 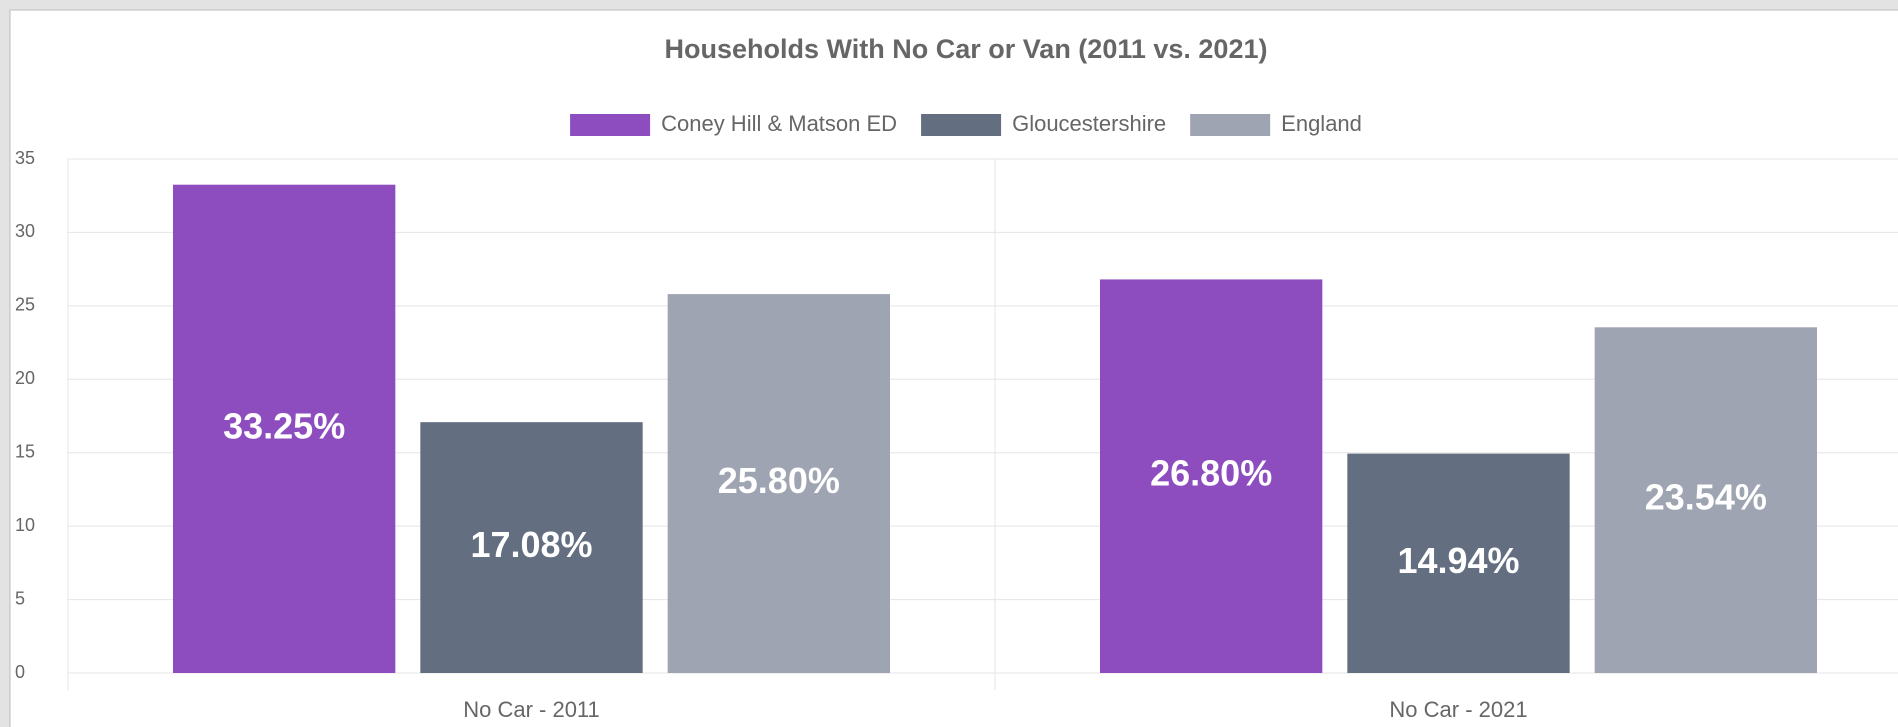 What do you see at coordinates (1321, 123) in the screenshot?
I see `legend-label: England` at bounding box center [1321, 123].